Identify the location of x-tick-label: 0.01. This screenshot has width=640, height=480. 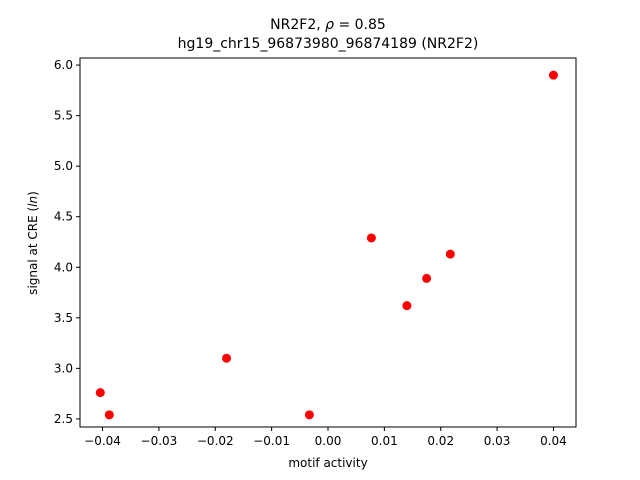
(384, 441).